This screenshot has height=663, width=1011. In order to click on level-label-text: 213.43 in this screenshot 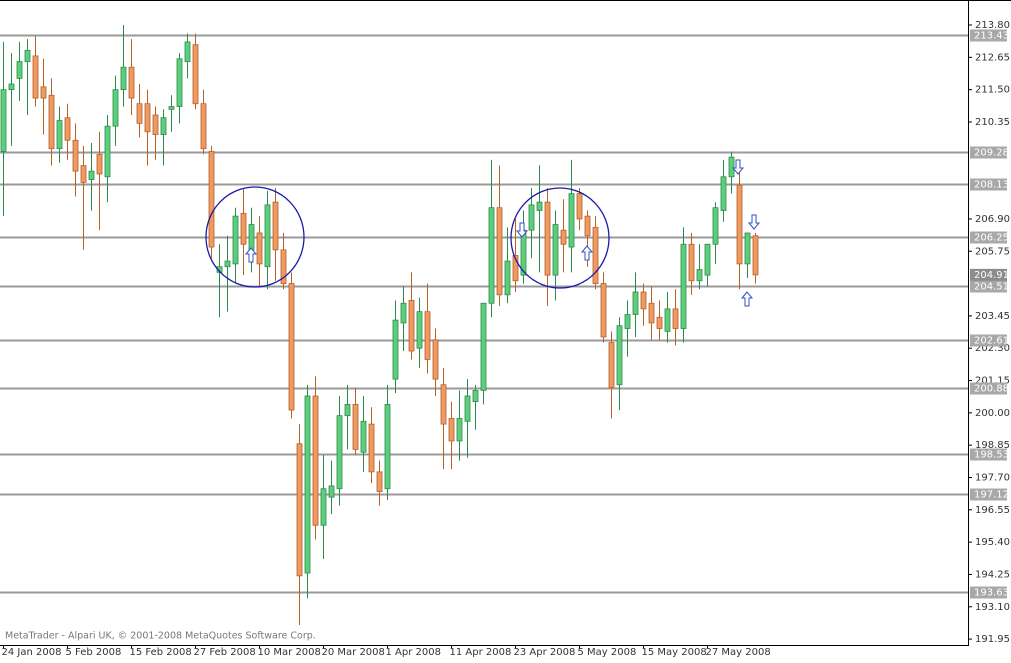, I will do `click(991, 36)`.